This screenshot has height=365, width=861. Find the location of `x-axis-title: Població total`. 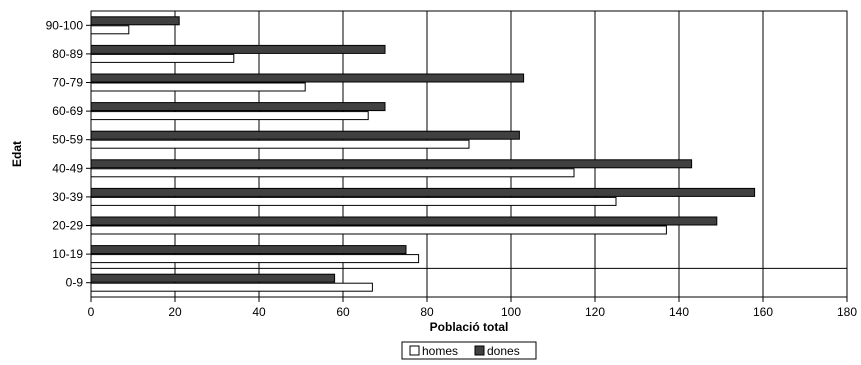

x-axis-title: Població total is located at coordinates (469, 327).